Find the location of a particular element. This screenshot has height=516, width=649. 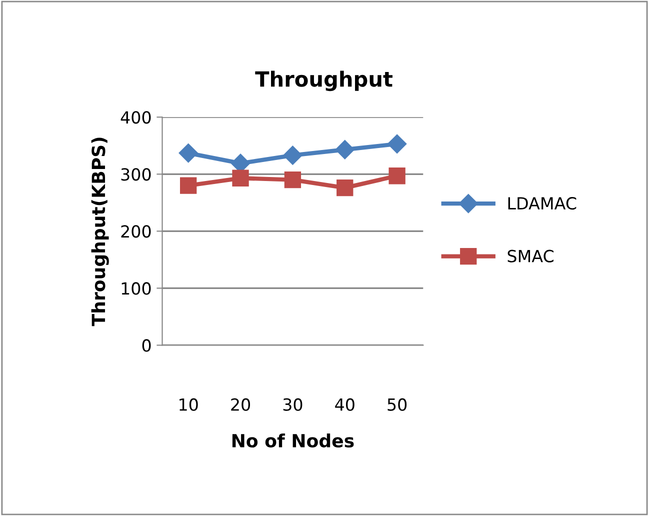

x-tick-label: 30 is located at coordinates (292, 404).